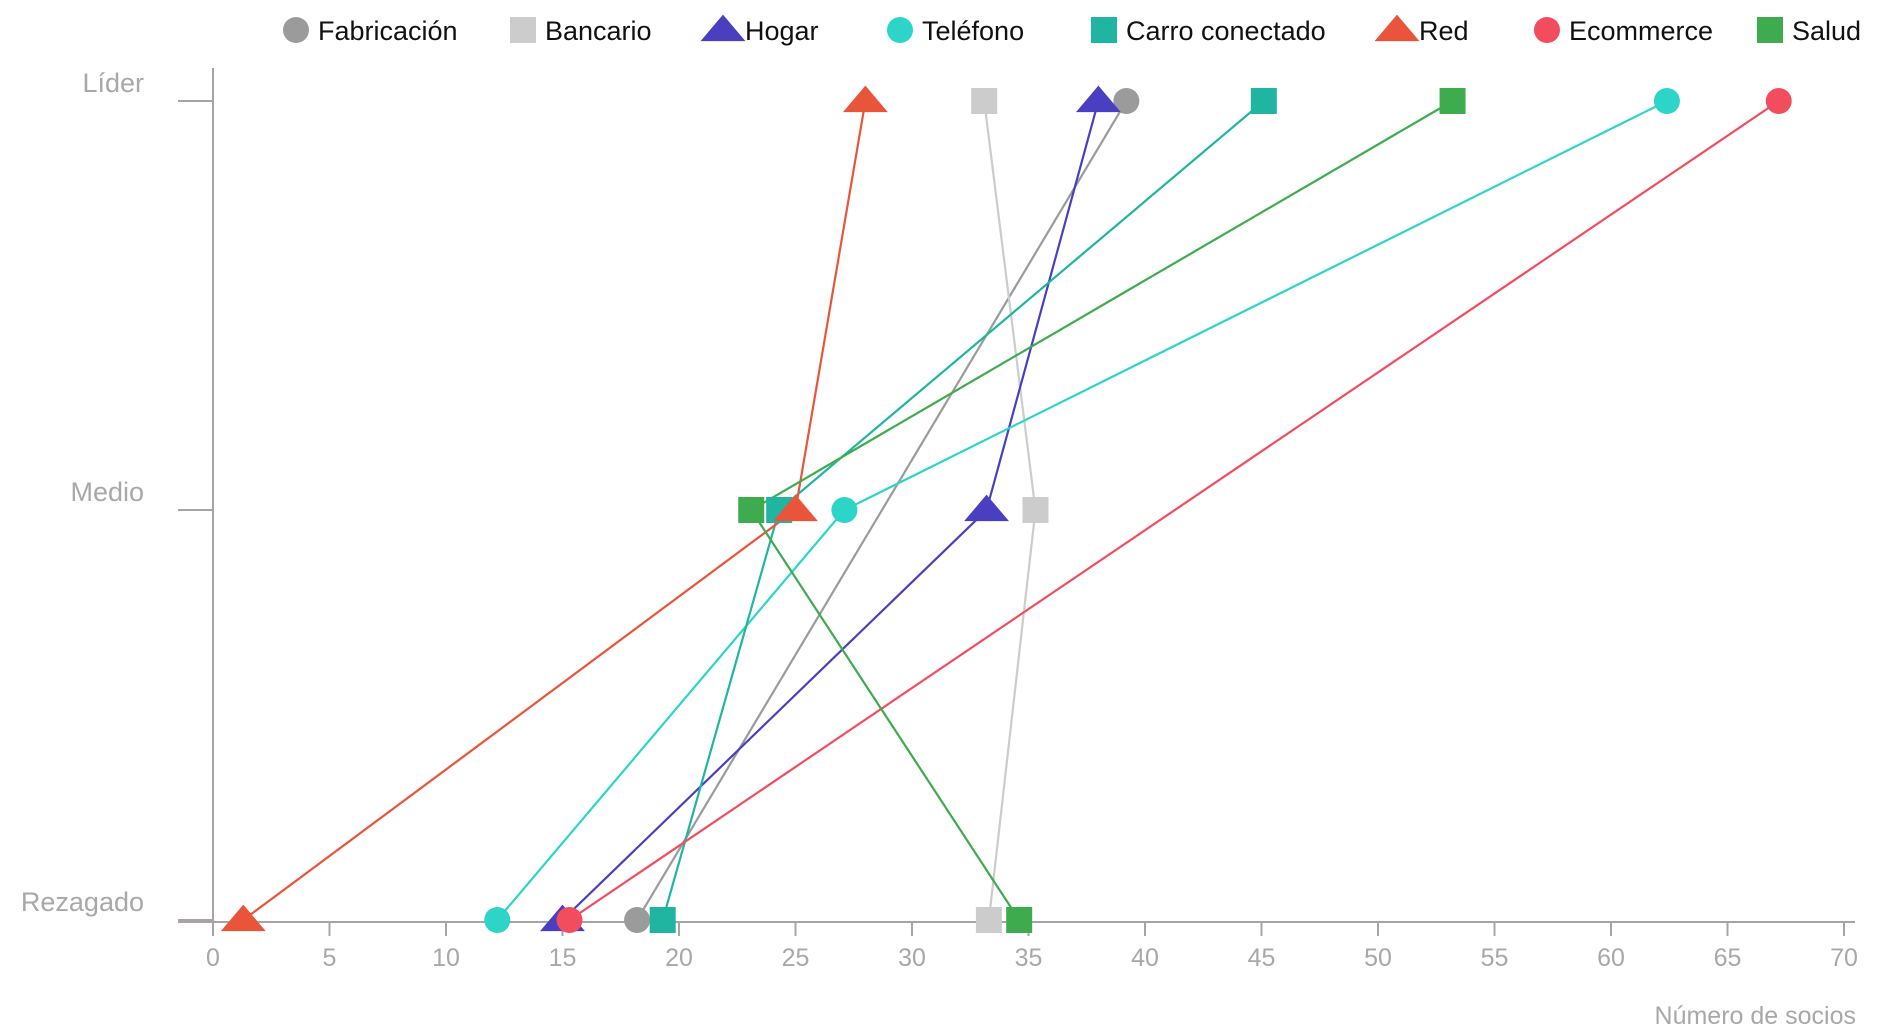 This screenshot has width=1881, height=1027. I want to click on point-bancario-medio, so click(1035, 510).